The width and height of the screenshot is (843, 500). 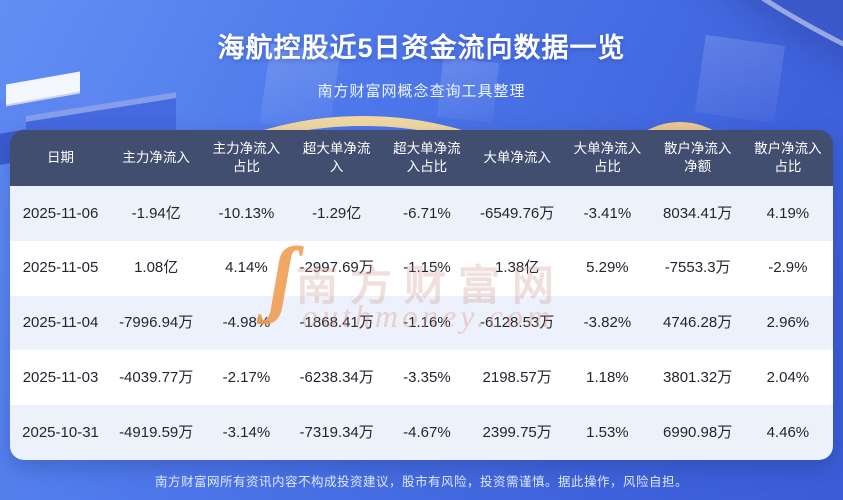 What do you see at coordinates (156, 432) in the screenshot?
I see `table-cell: -4919.59万` at bounding box center [156, 432].